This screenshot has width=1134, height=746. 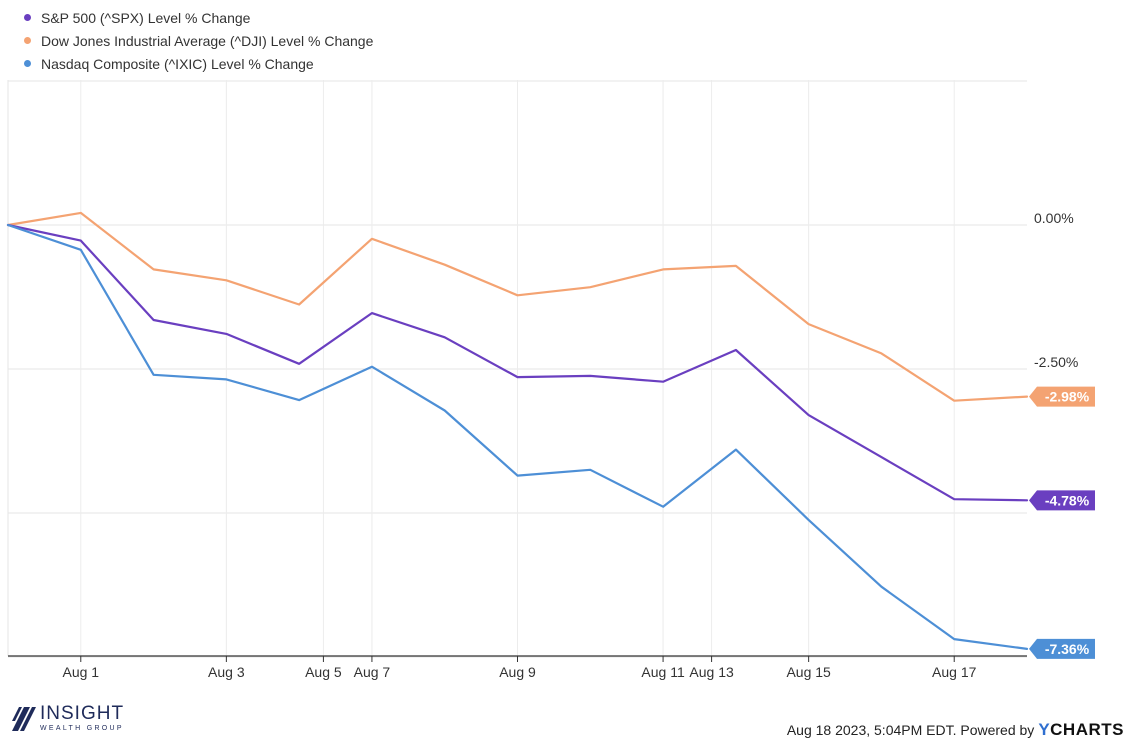 I want to click on end-value-label: -4.78%, so click(x=1067, y=500).